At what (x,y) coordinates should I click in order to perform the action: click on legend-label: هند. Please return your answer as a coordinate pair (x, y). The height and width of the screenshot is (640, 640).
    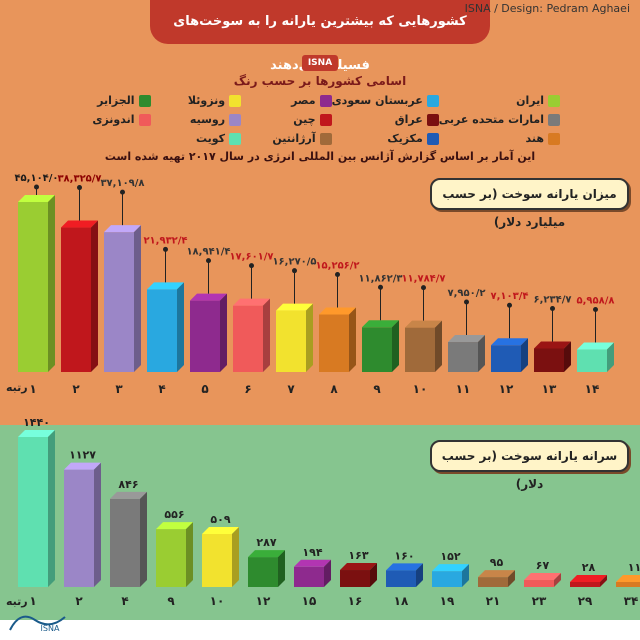
    Looking at the image, I should click on (534, 138).